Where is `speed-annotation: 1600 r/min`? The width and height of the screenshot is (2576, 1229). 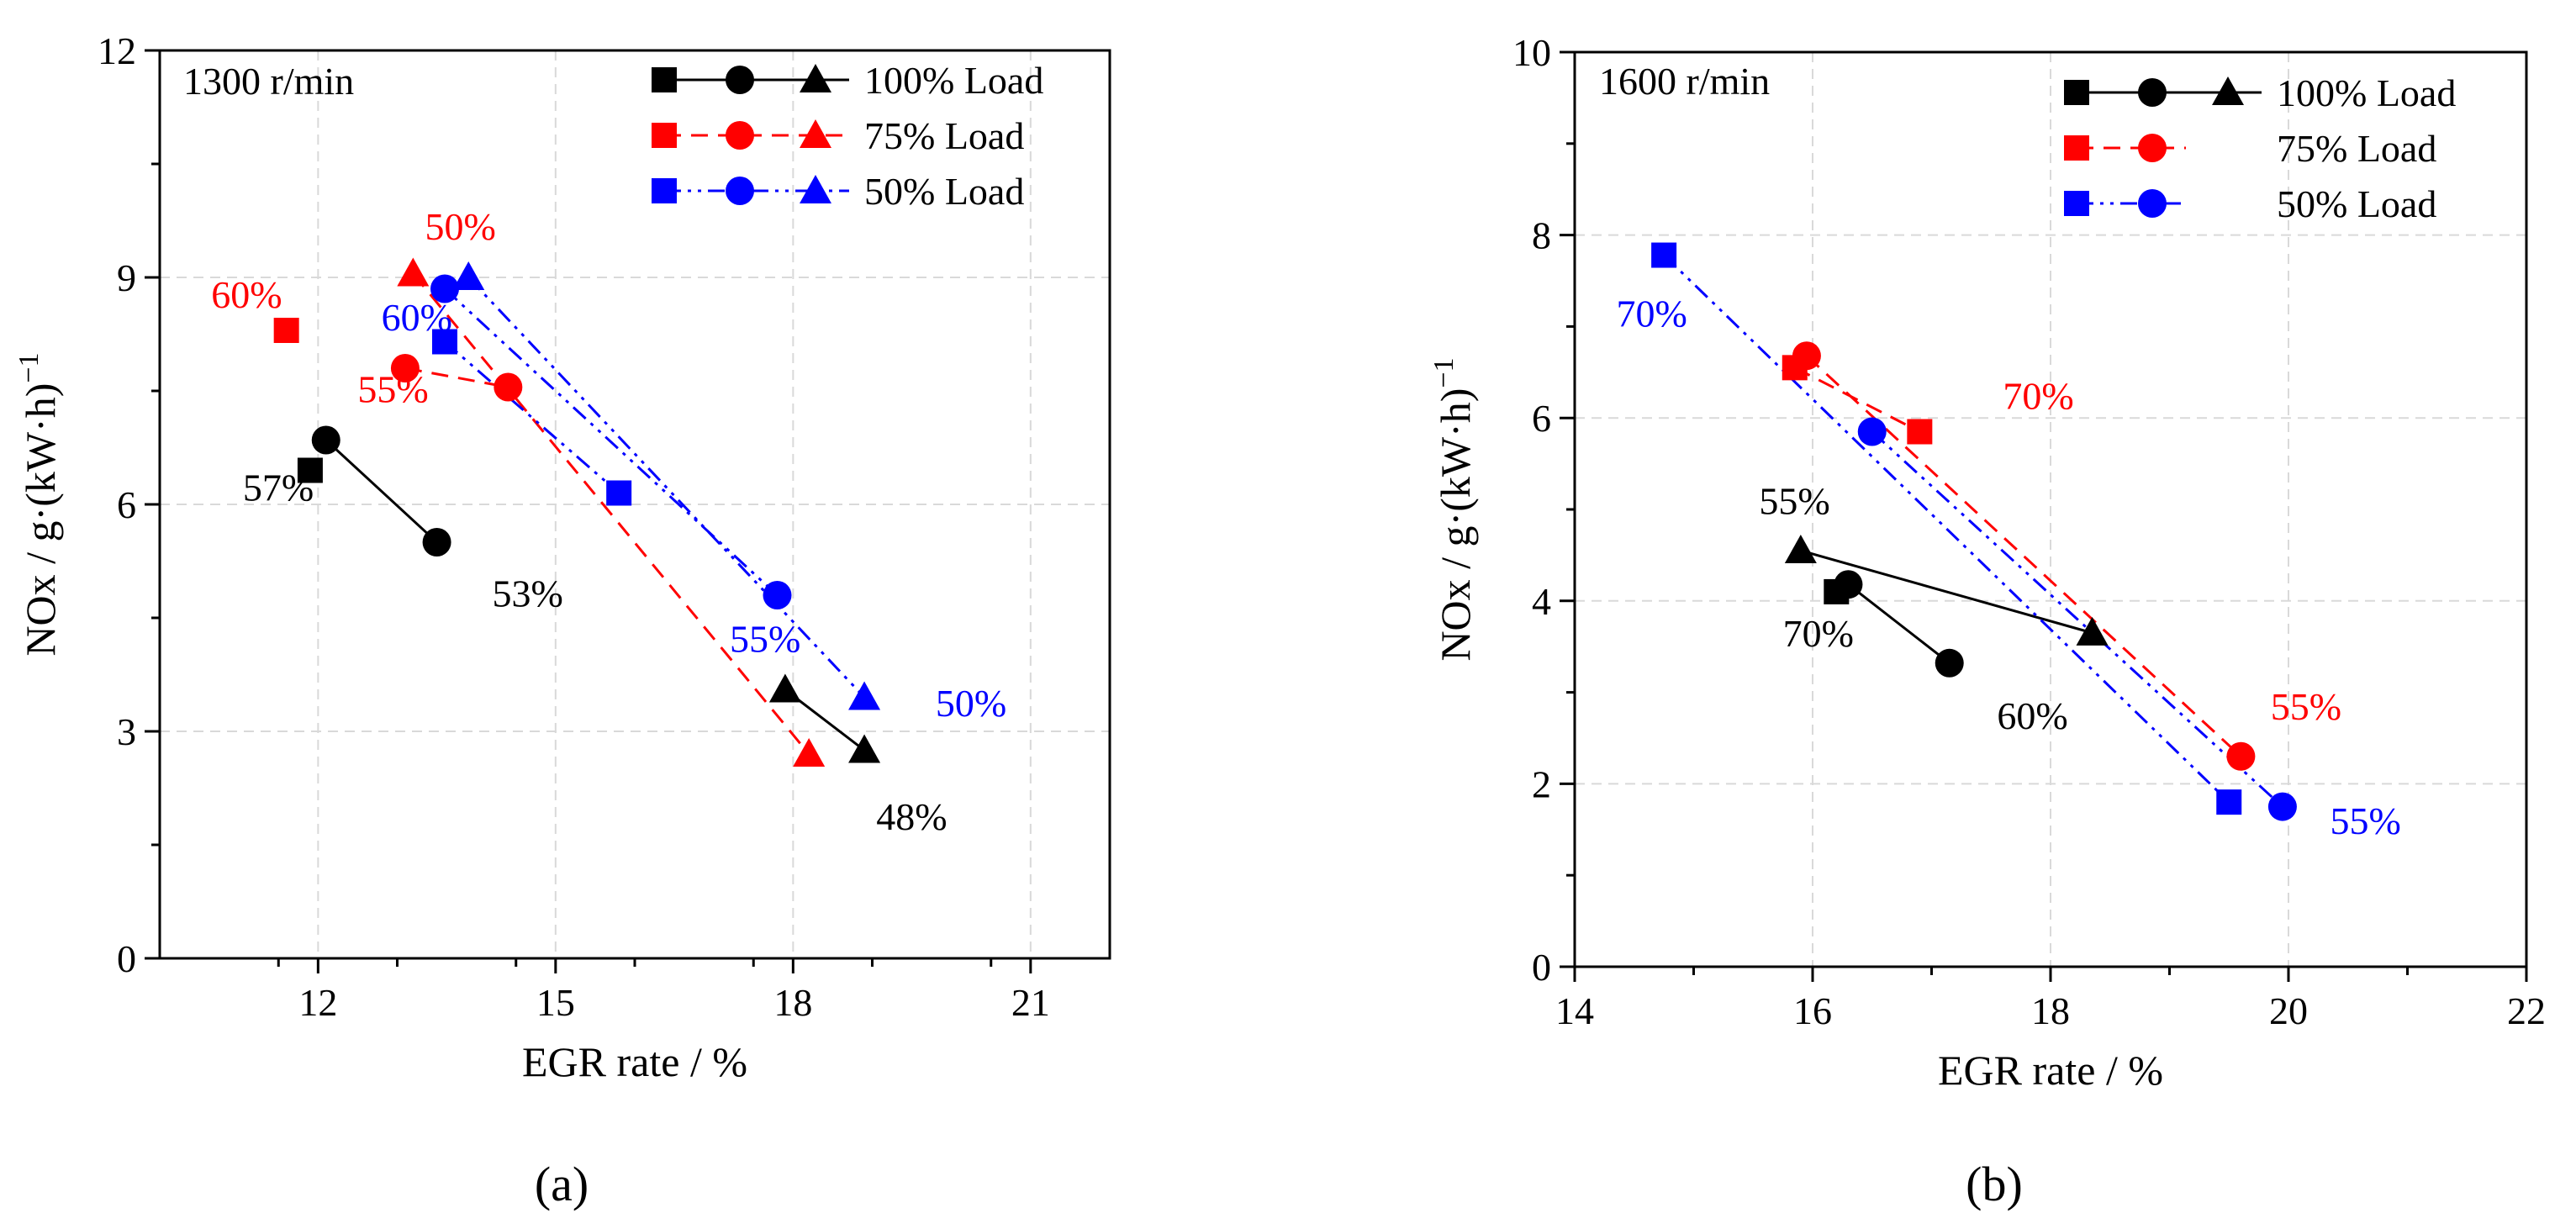
speed-annotation: 1600 r/min is located at coordinates (1685, 81).